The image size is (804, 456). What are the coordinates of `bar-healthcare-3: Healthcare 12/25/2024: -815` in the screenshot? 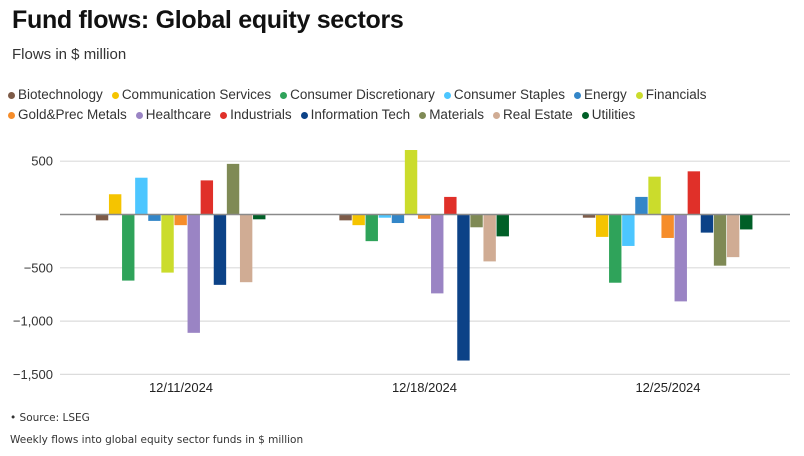 It's located at (680, 258).